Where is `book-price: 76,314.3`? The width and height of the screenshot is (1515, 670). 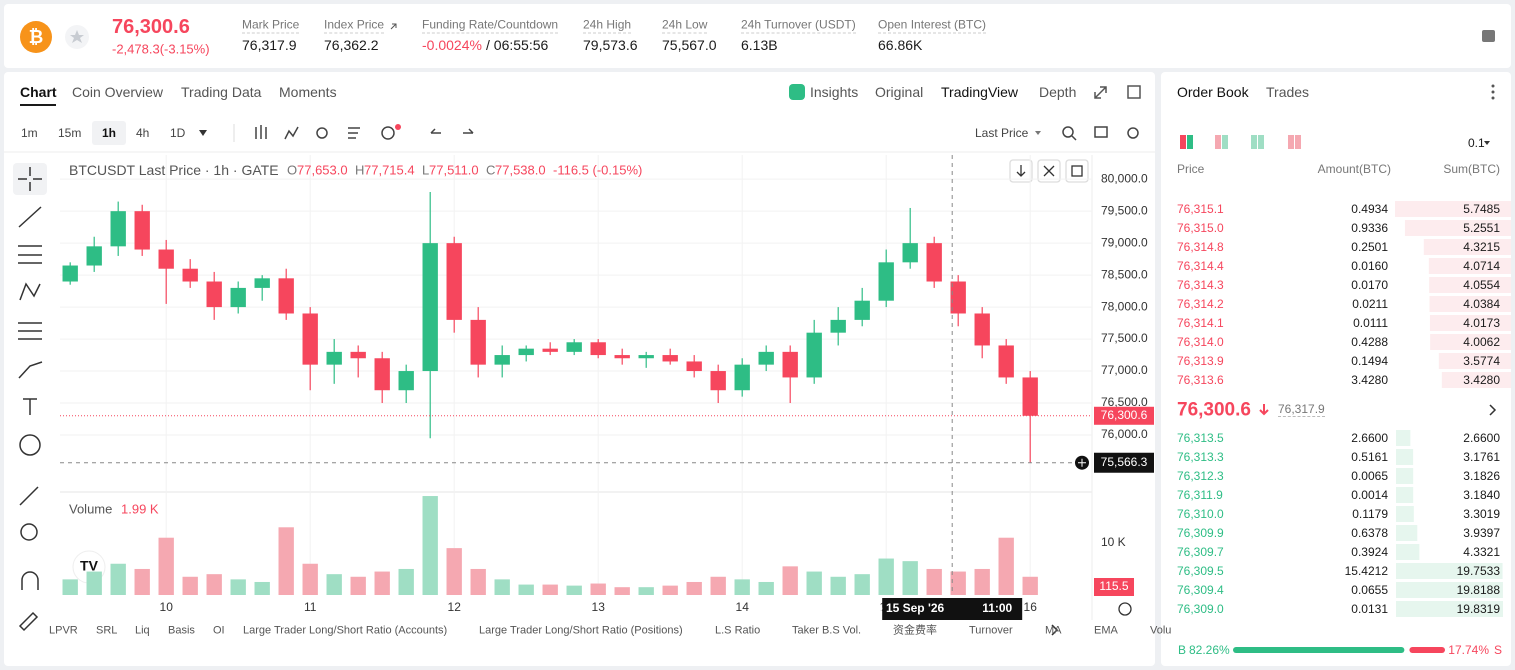 book-price: 76,314.3 is located at coordinates (1200, 285).